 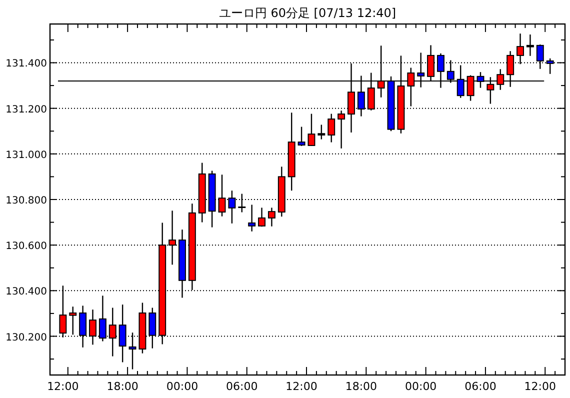 What do you see at coordinates (26, 155) in the screenshot?
I see `y-tick-label: 131.000` at bounding box center [26, 155].